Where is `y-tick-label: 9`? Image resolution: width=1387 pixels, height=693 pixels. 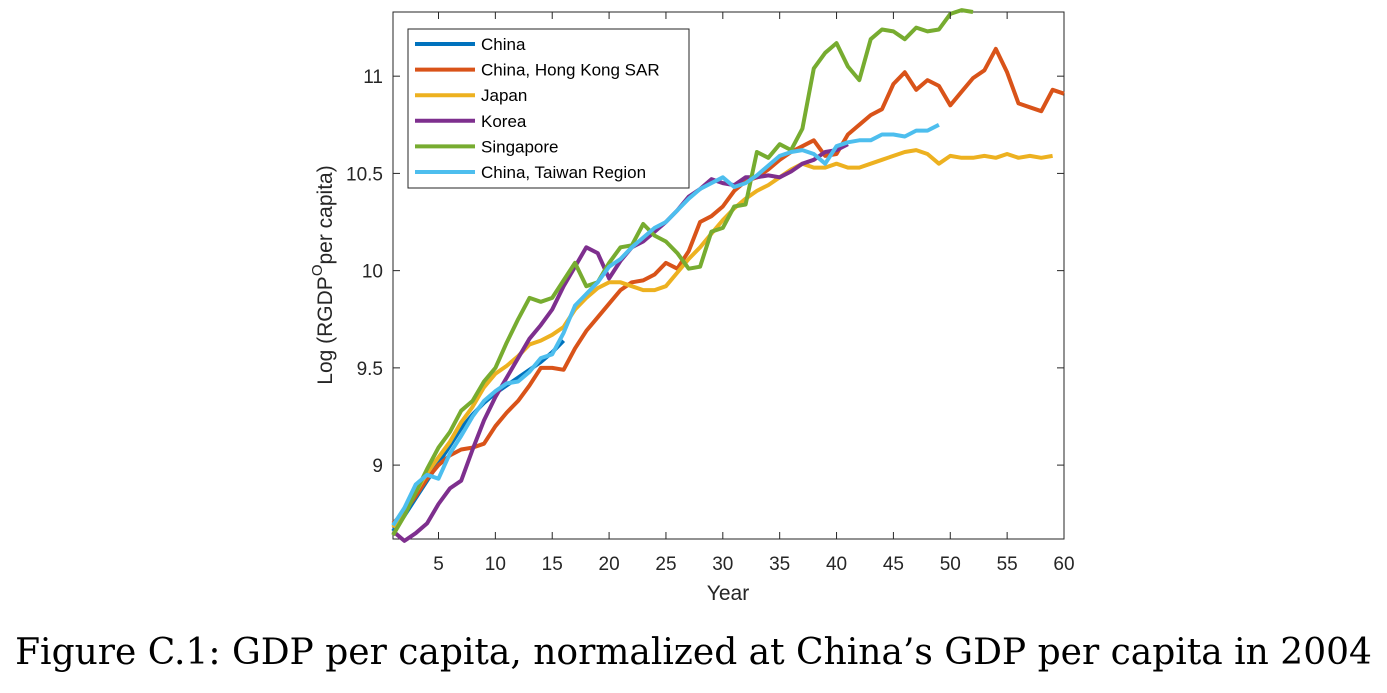
y-tick-label: 9 is located at coordinates (377, 466).